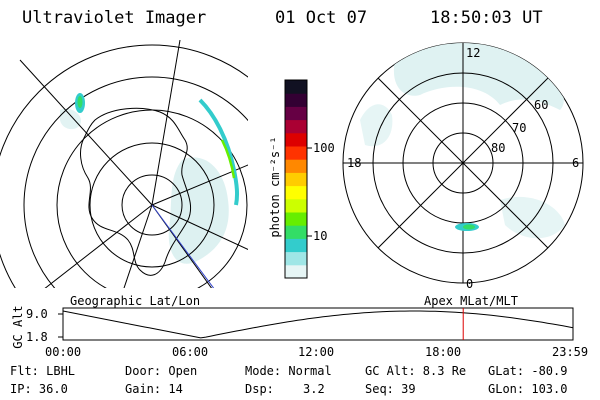 The image size is (600, 400). Describe the element at coordinates (470, 284) in the screenshot. I see `mlt-label-0: 0` at that location.